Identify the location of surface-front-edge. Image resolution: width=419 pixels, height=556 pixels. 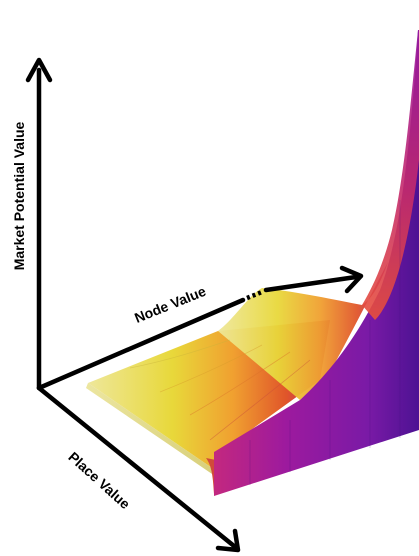
(150, 429).